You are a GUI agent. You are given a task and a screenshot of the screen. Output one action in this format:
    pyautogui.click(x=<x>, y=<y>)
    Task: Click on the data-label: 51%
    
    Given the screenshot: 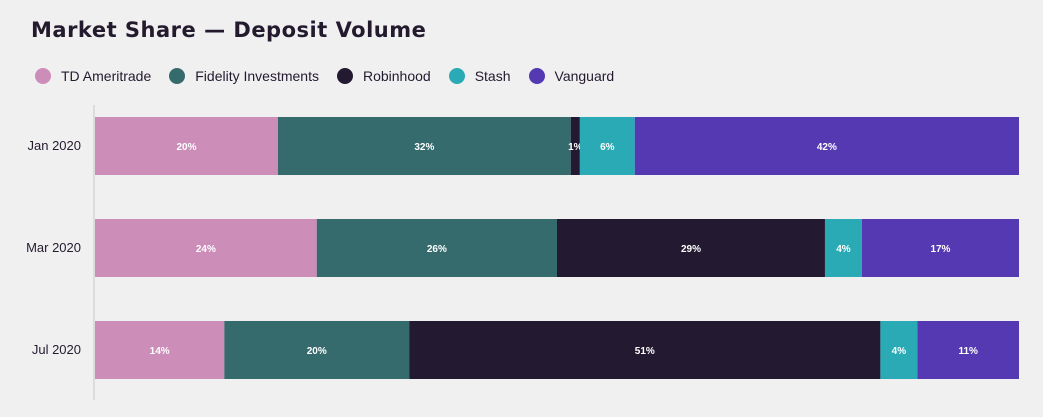 What is the action you would take?
    pyautogui.click(x=645, y=351)
    